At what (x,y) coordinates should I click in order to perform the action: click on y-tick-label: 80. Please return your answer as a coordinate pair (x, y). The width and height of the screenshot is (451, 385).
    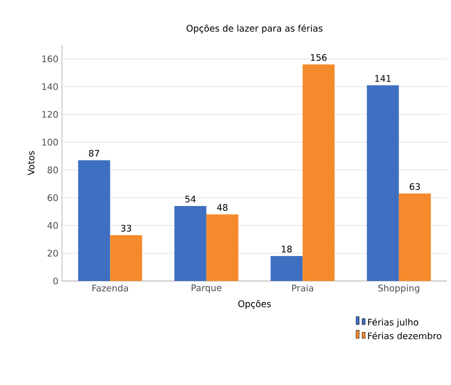
    Looking at the image, I should click on (53, 170).